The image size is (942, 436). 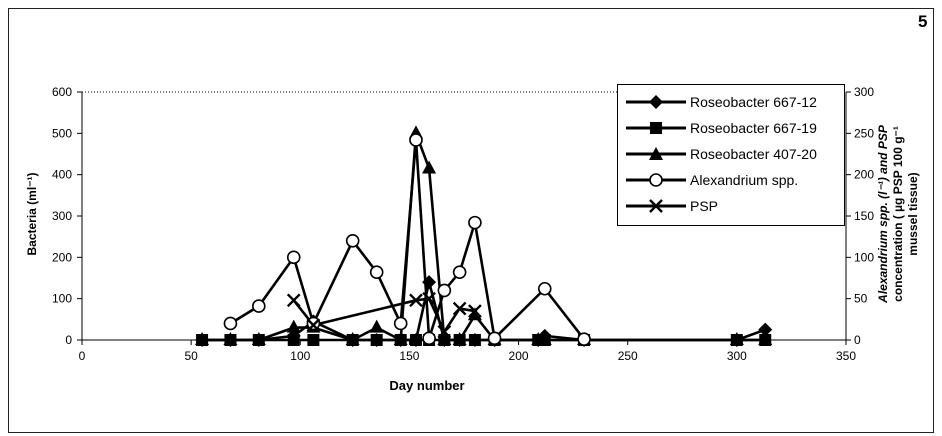 I want to click on y-left-tick-label: 500, so click(x=62, y=133).